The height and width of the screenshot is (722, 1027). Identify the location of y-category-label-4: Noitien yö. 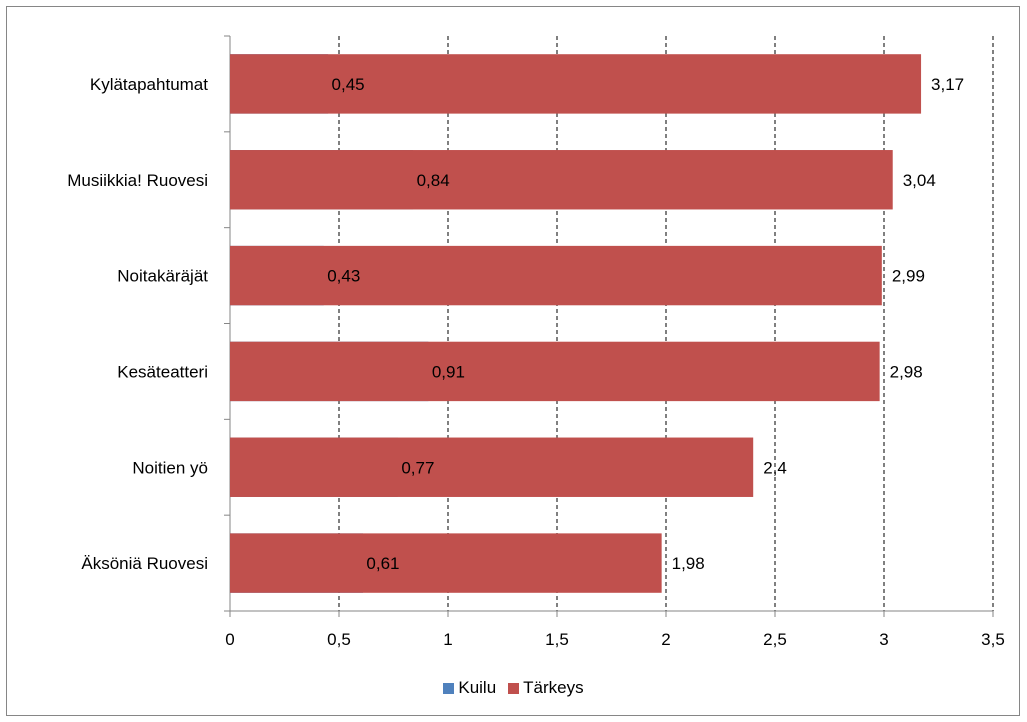
(170, 467).